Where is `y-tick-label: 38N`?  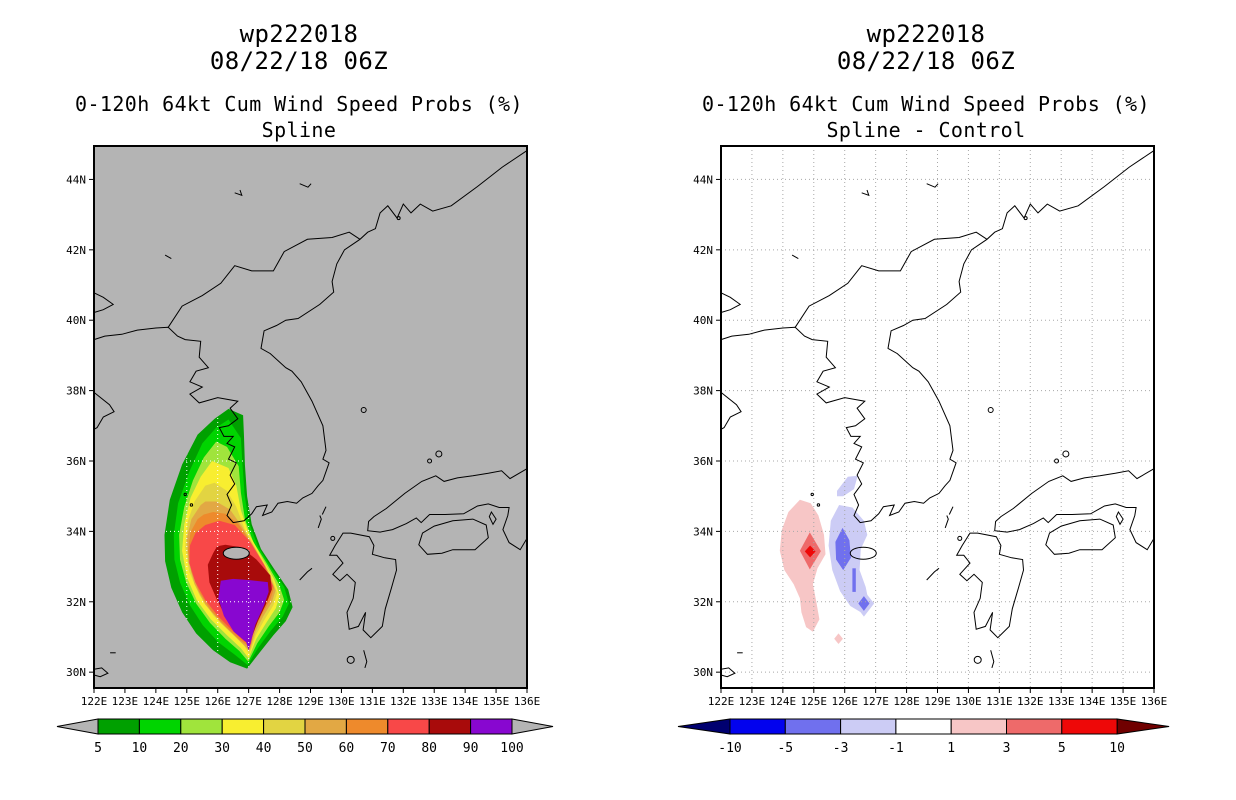 y-tick-label: 38N is located at coordinates (76, 391).